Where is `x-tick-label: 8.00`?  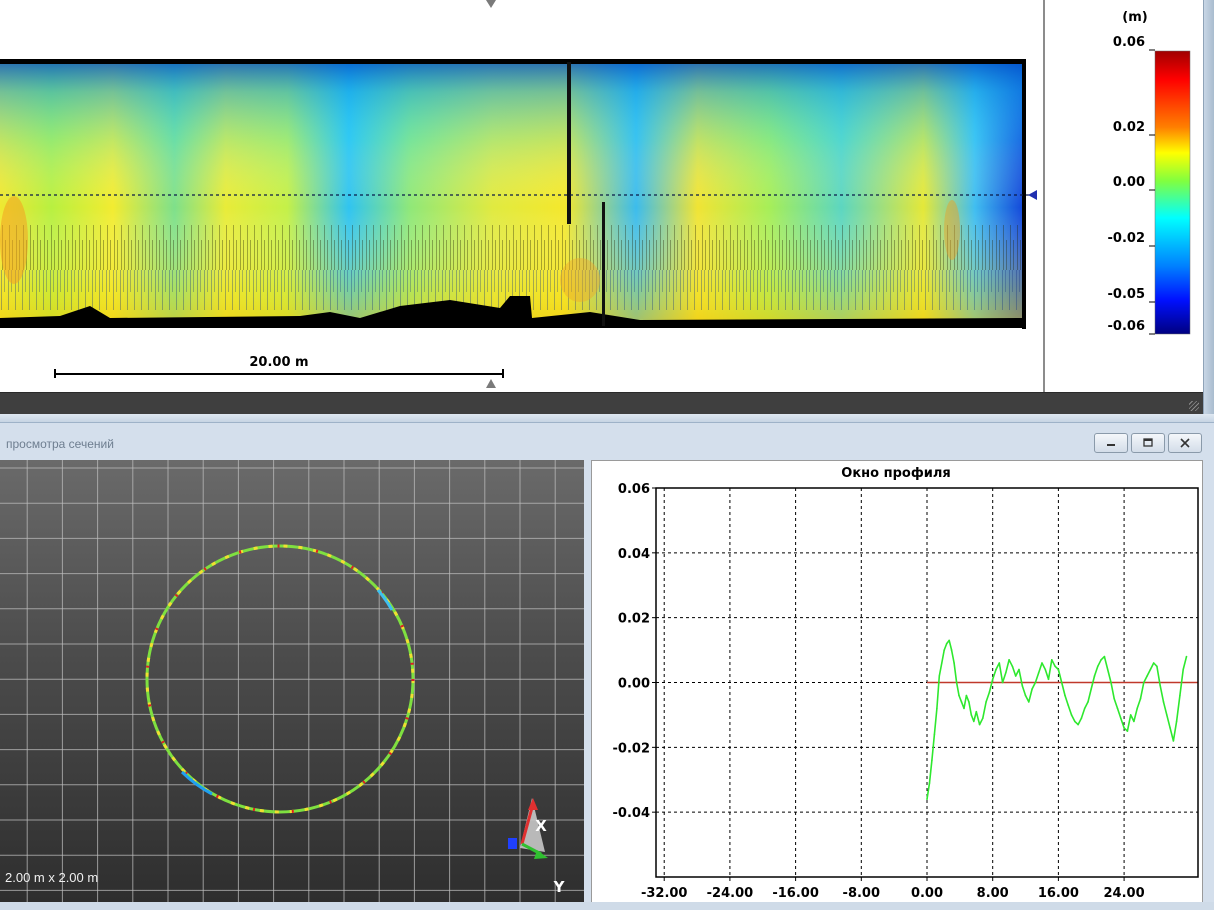 x-tick-label: 8.00 is located at coordinates (993, 893).